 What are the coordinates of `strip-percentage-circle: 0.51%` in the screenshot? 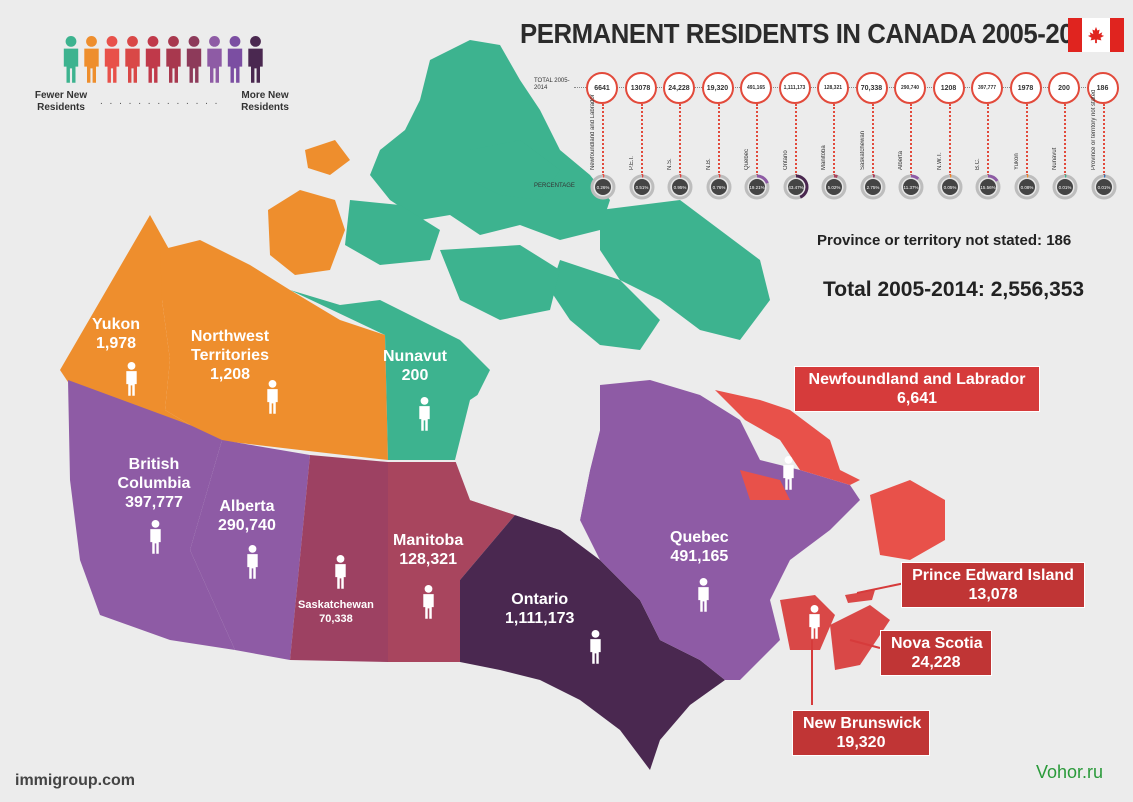 It's located at (641, 187).